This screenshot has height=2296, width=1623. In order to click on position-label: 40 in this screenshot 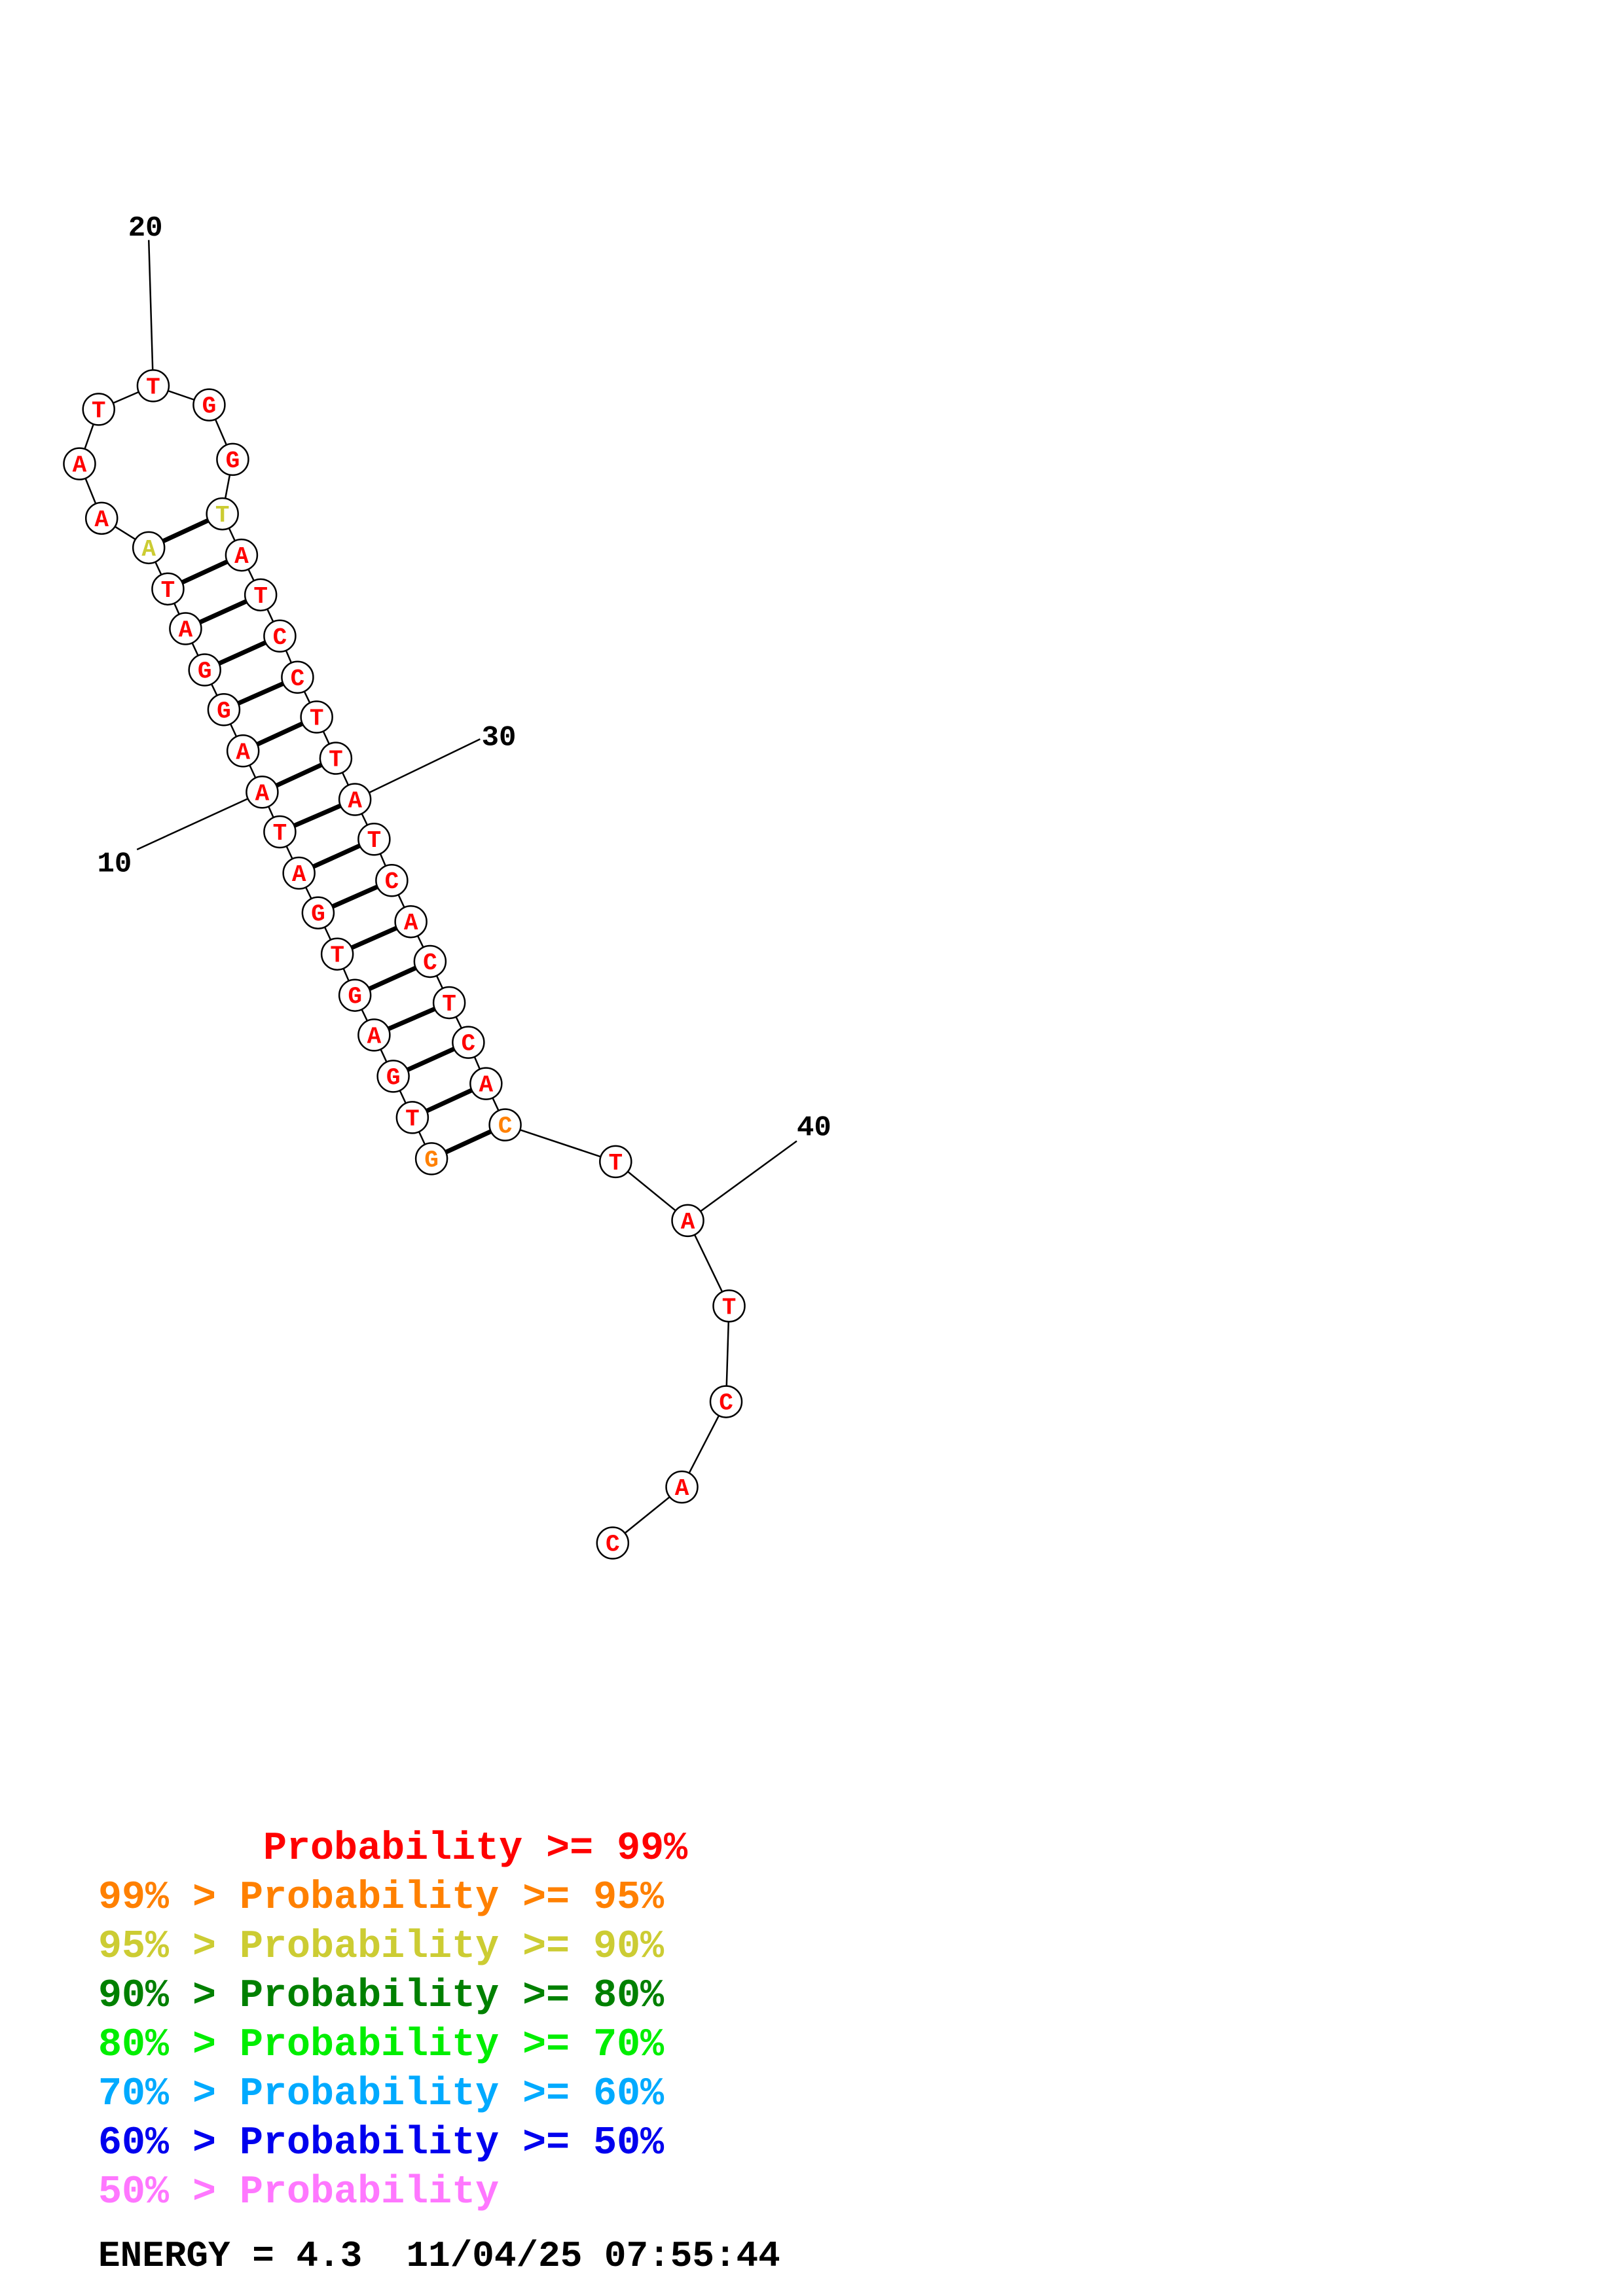, I will do `click(814, 1127)`.